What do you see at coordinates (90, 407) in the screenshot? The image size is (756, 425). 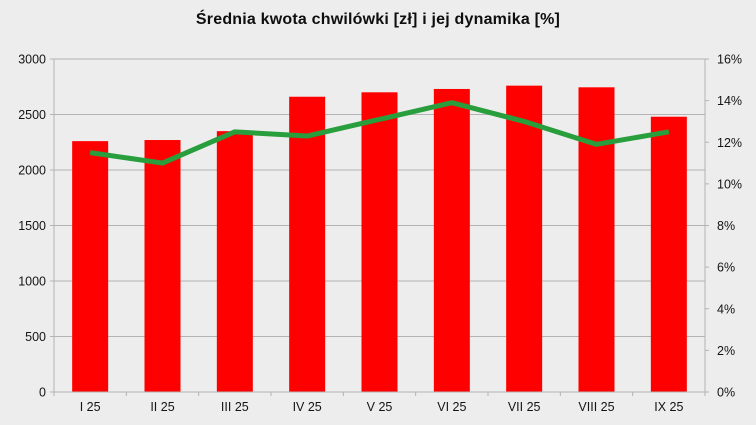 I see `x-axis-label: I 25` at bounding box center [90, 407].